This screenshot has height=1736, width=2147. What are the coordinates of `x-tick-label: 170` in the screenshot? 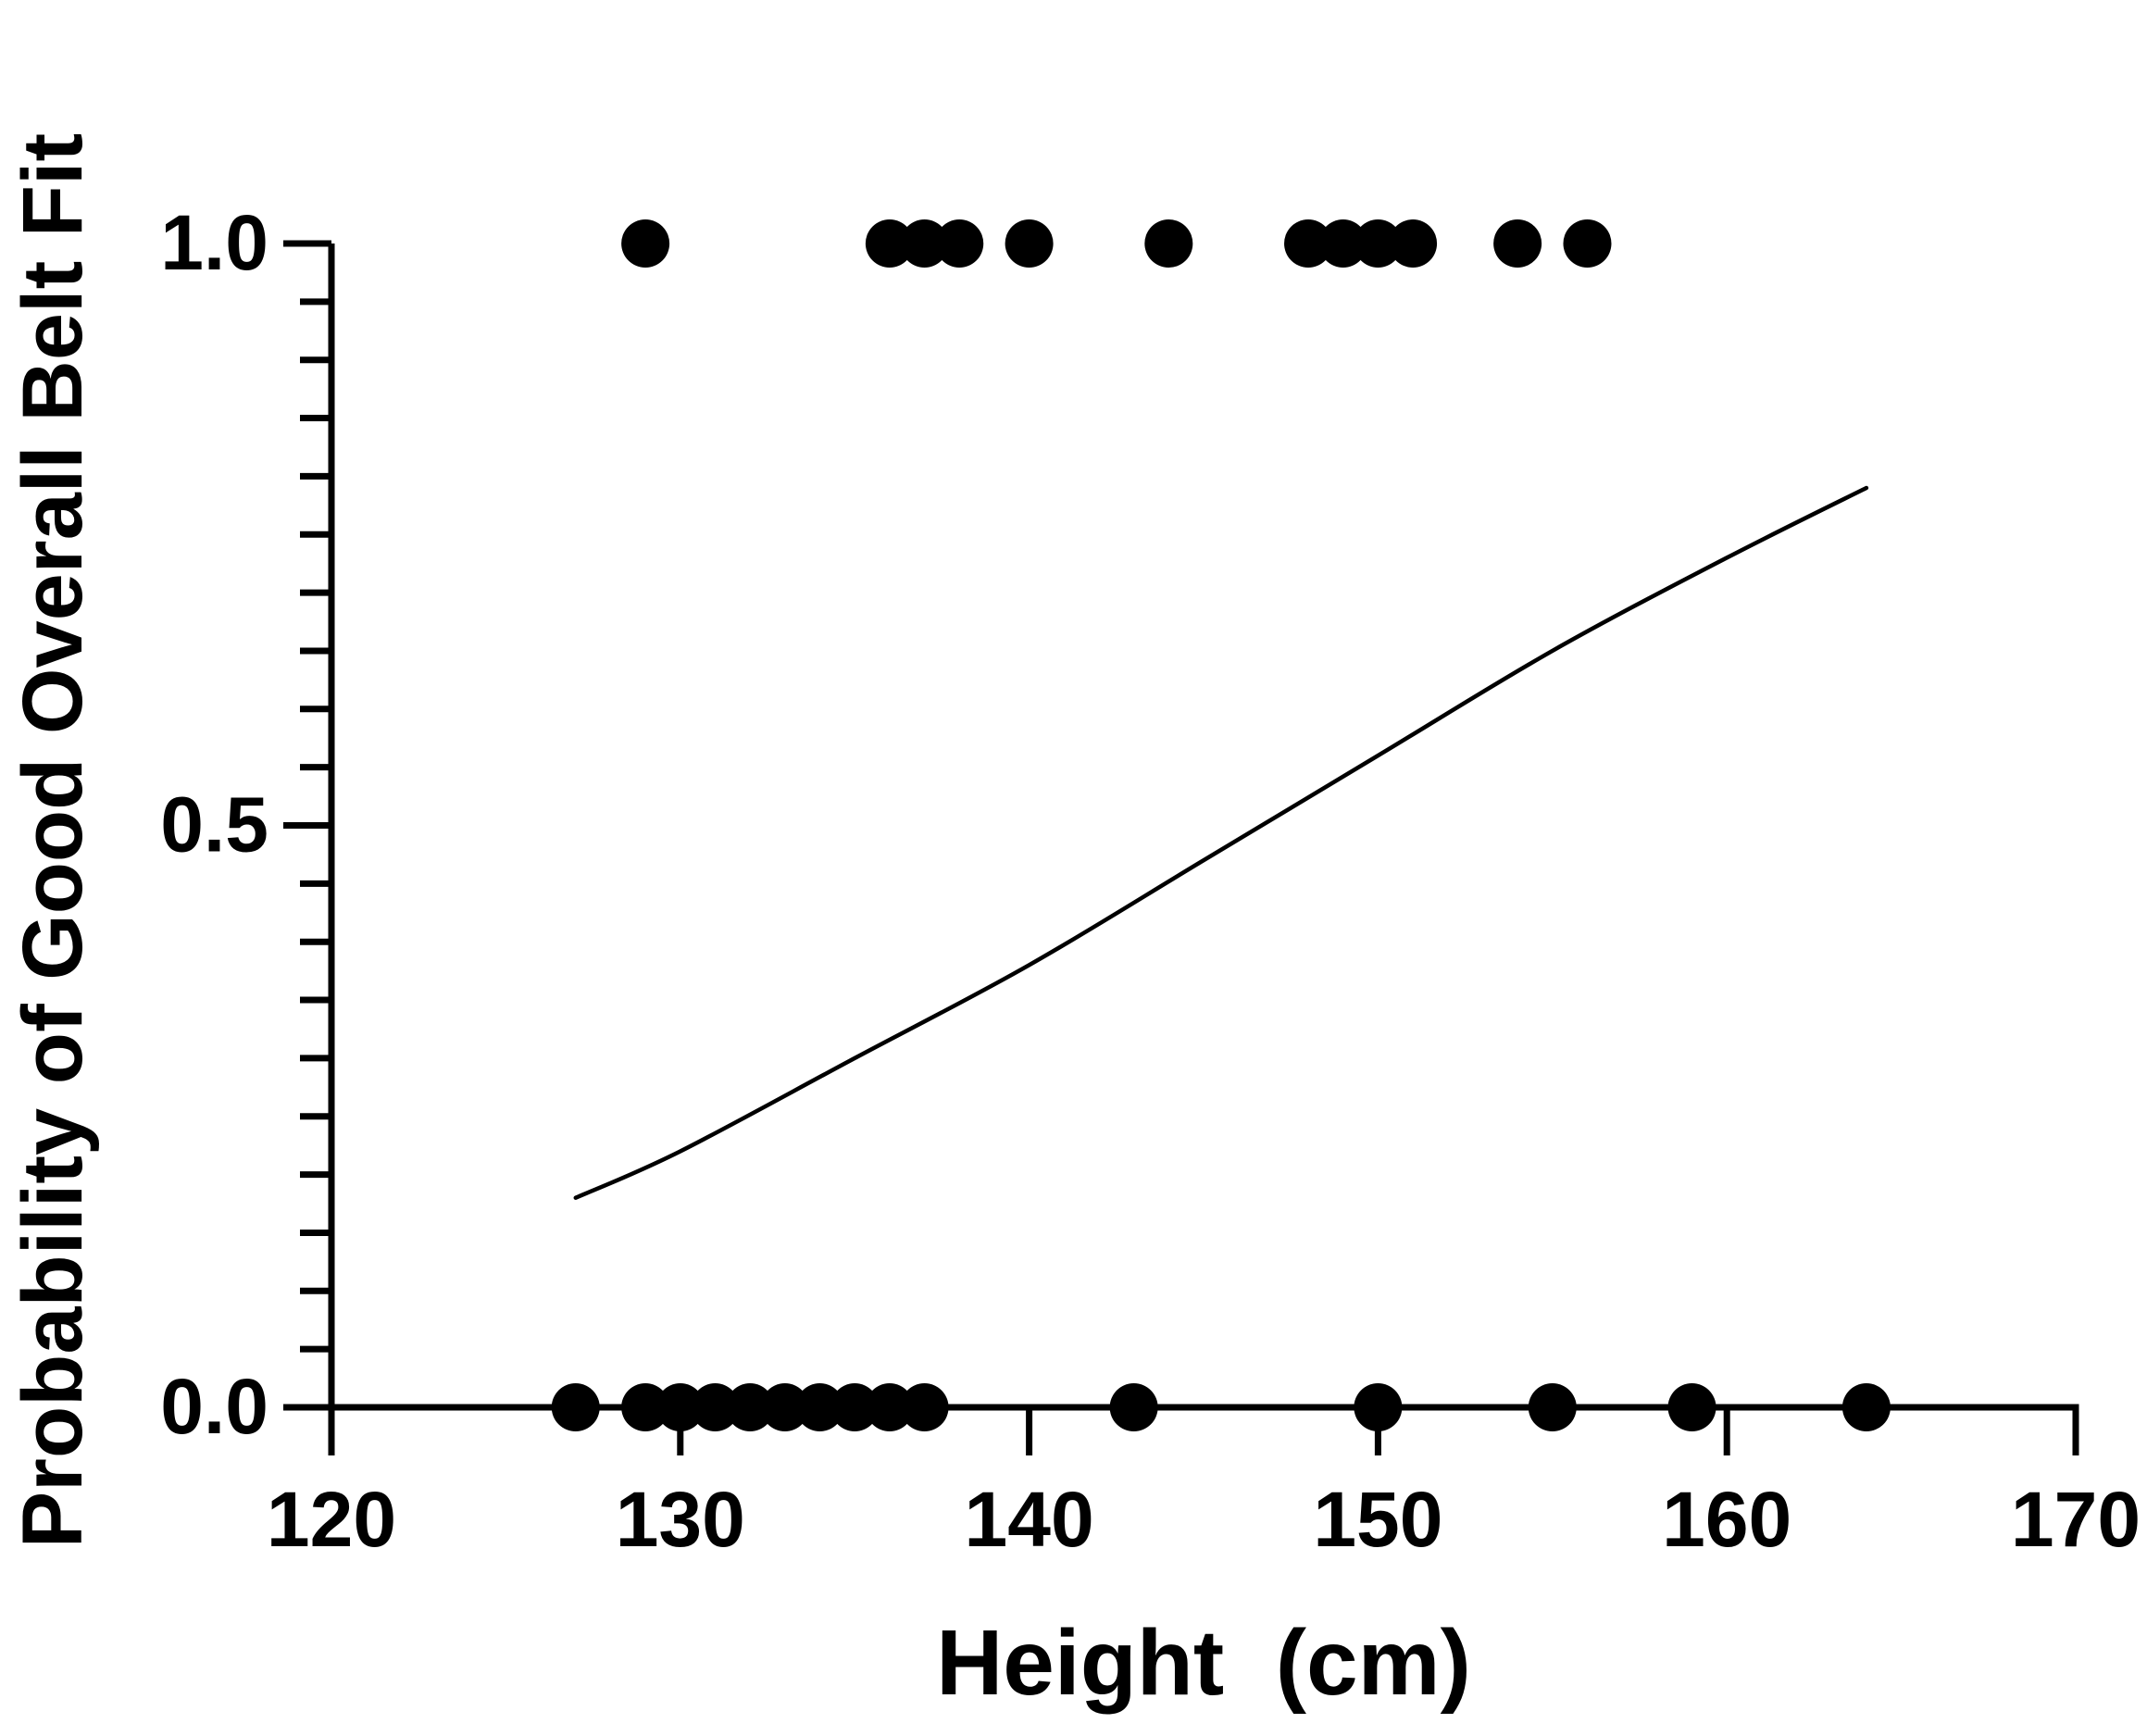 It's located at (2076, 1519).